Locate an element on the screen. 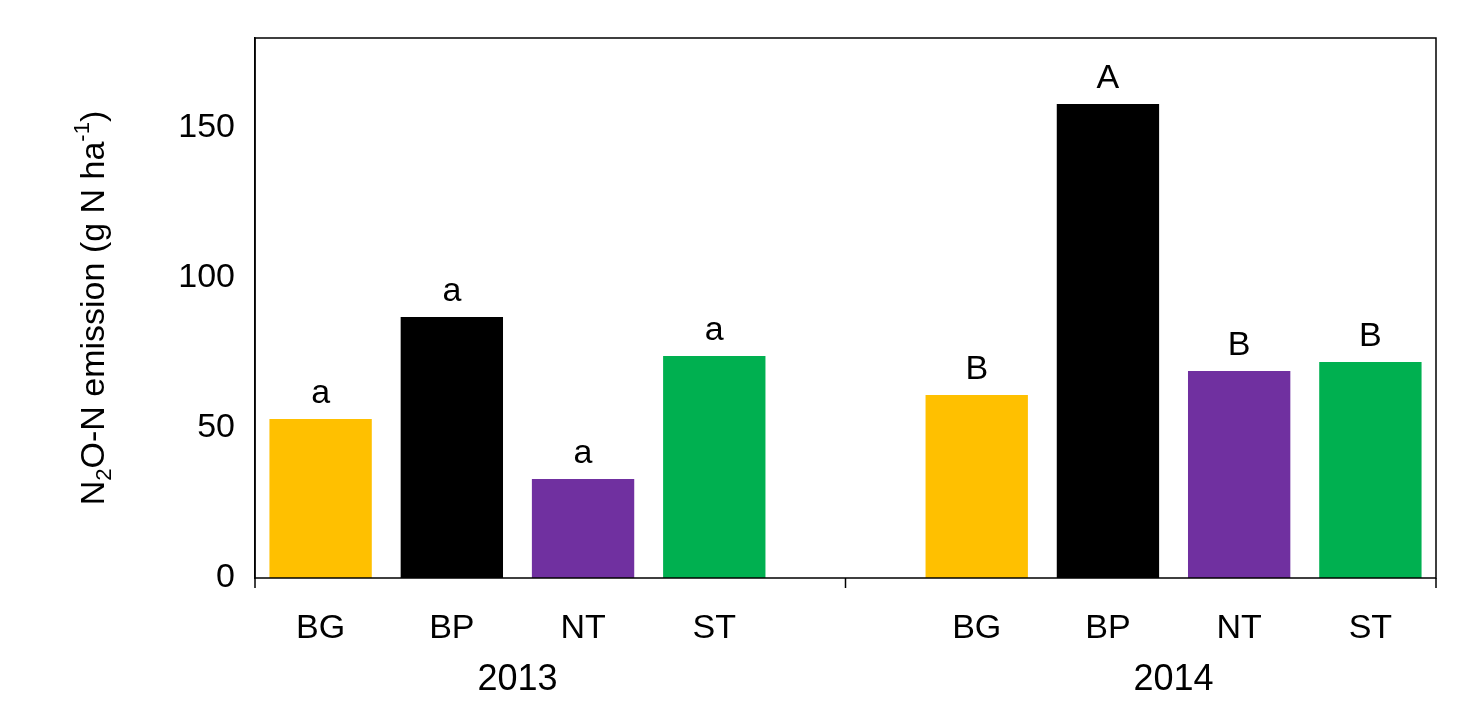  y-tick-label: 100 is located at coordinates (206, 275).